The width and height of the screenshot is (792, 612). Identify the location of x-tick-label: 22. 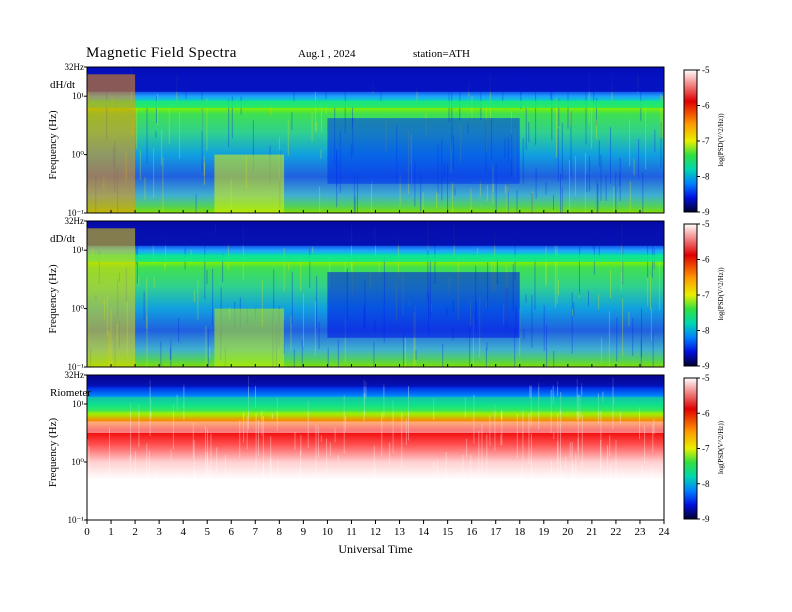
(615, 532).